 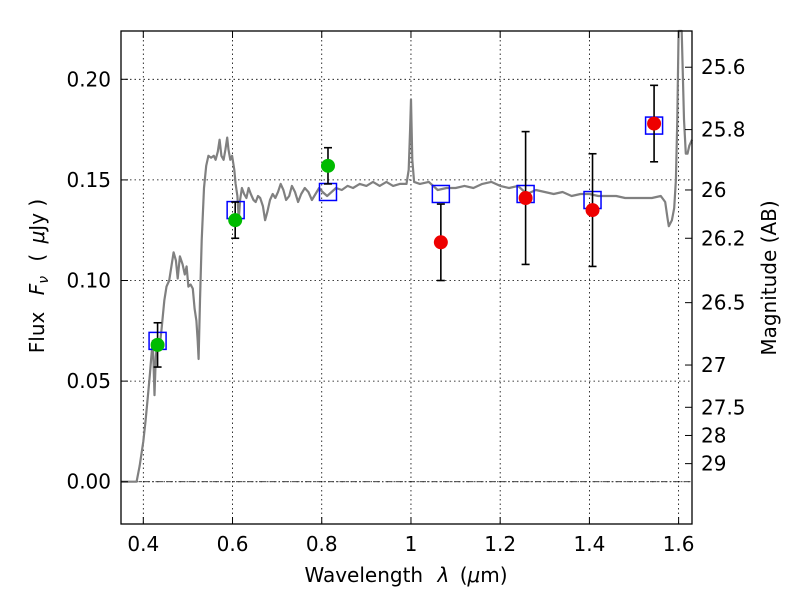 I want to click on magnitude-tick-label: 26.2, so click(x=723, y=238).